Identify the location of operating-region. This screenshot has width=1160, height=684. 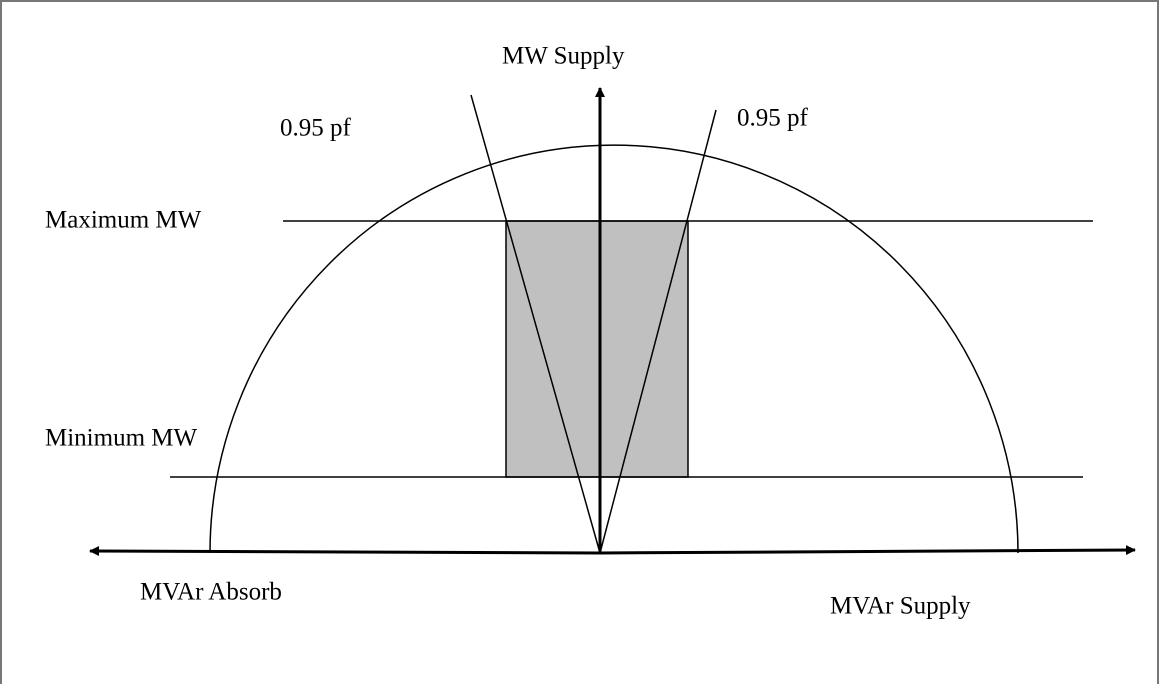
(597, 349).